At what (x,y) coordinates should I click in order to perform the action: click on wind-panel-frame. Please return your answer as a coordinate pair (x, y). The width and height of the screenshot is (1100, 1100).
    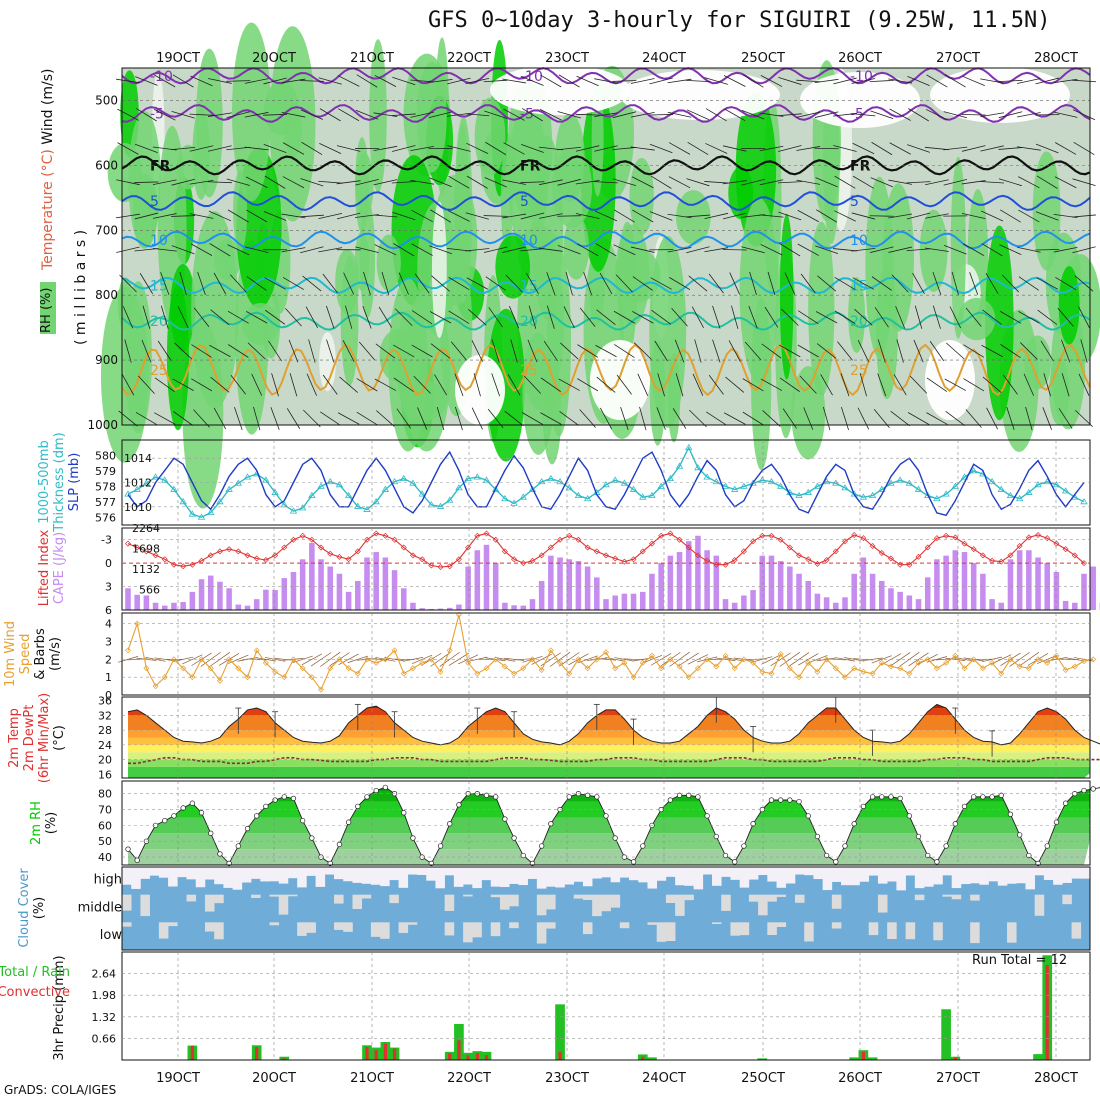
    Looking at the image, I should click on (606, 654).